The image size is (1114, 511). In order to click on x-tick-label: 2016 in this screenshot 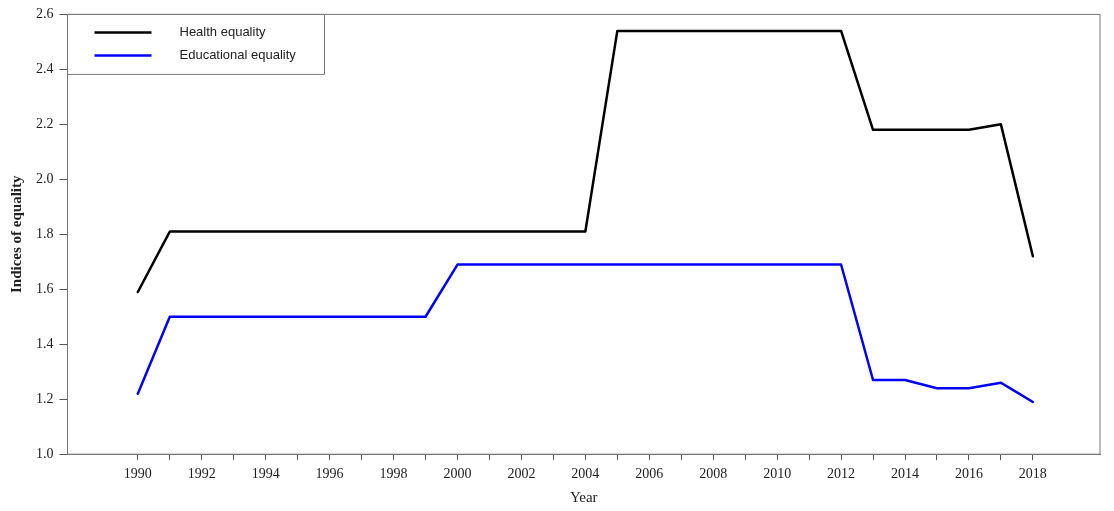, I will do `click(968, 474)`.